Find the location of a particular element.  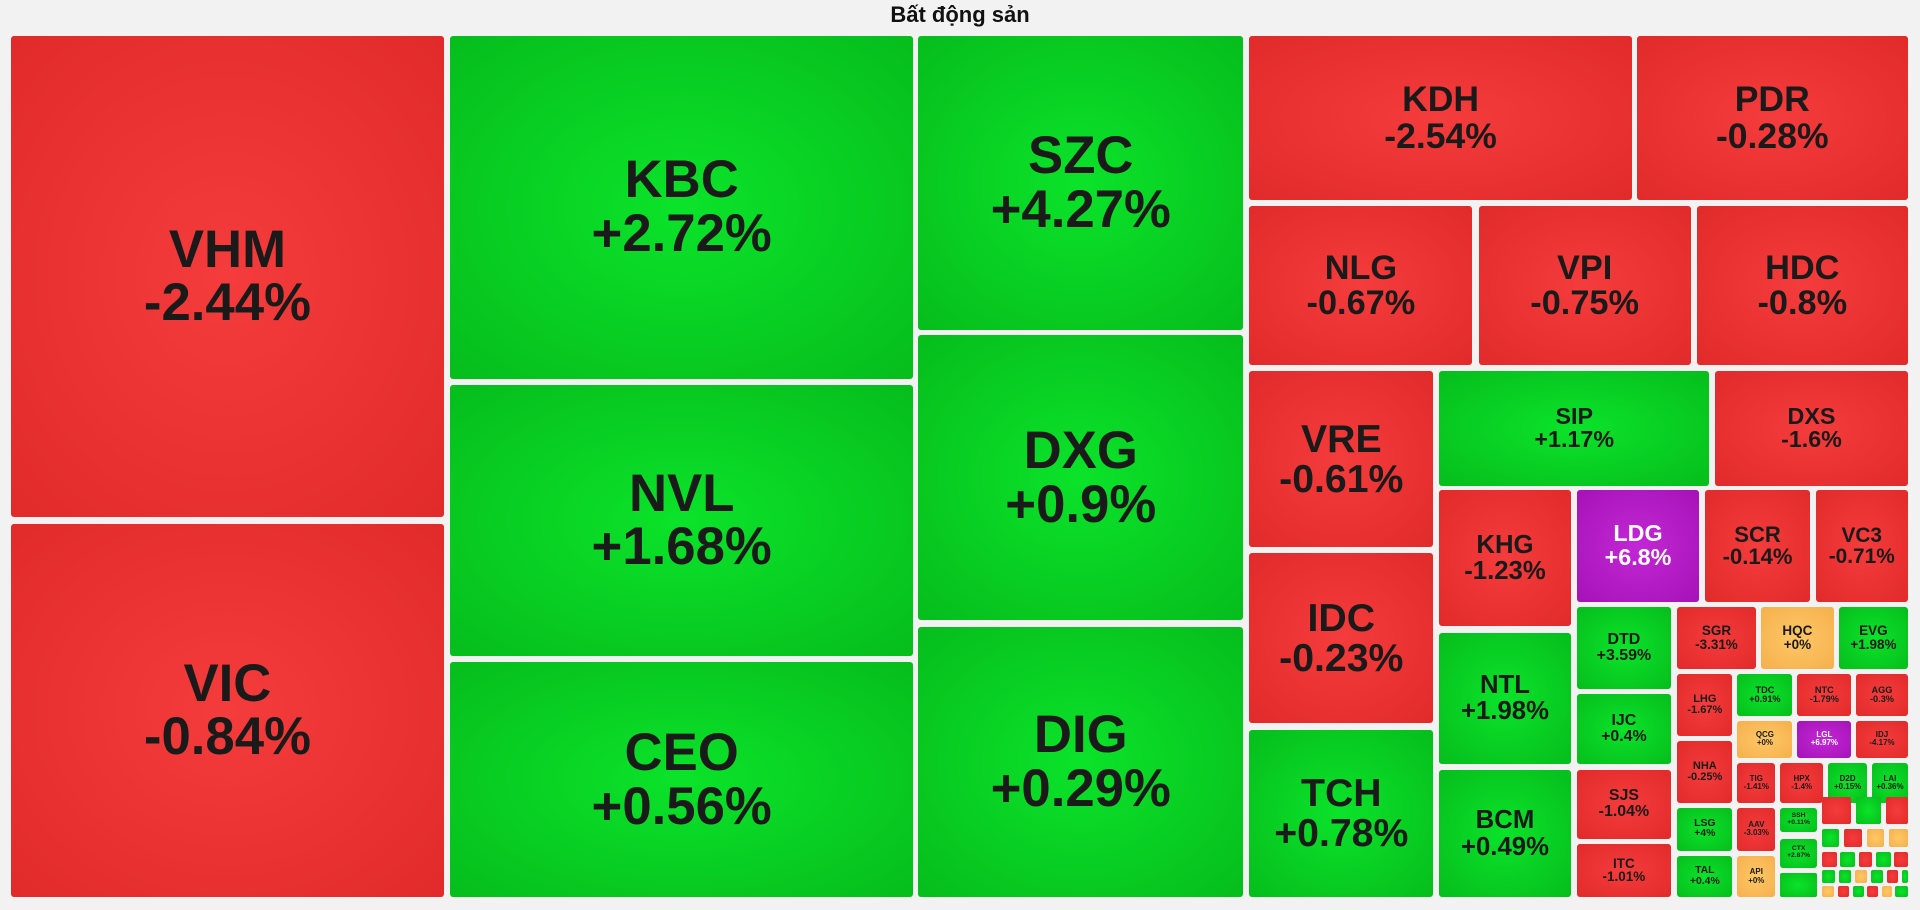

tile-symbol: QCG is located at coordinates (1764, 735).